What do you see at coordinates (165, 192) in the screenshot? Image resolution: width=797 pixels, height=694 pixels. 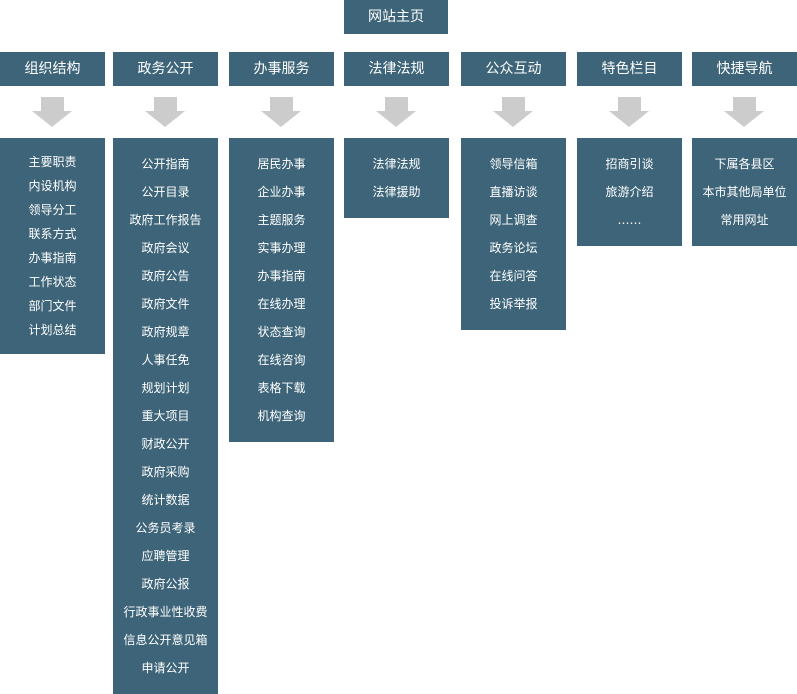 I see `list-item: 公开目录` at bounding box center [165, 192].